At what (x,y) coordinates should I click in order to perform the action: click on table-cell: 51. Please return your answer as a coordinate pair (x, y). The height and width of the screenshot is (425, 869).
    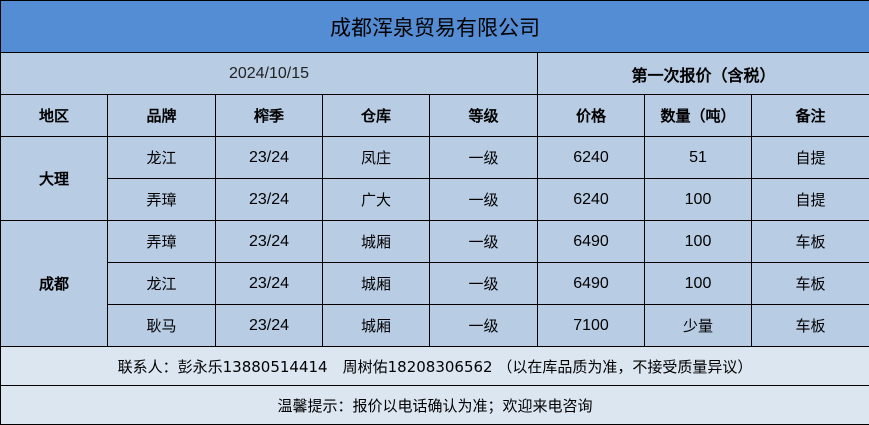
    Looking at the image, I should click on (698, 157).